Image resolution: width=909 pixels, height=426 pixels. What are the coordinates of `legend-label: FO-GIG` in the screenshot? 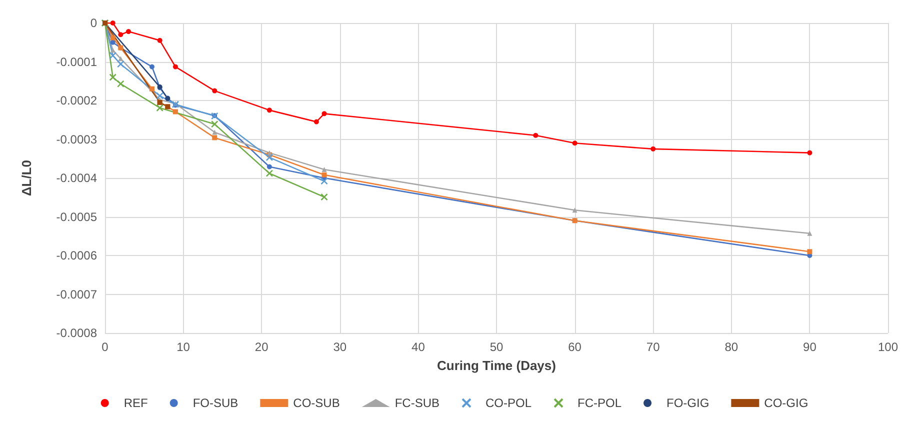 It's located at (688, 403).